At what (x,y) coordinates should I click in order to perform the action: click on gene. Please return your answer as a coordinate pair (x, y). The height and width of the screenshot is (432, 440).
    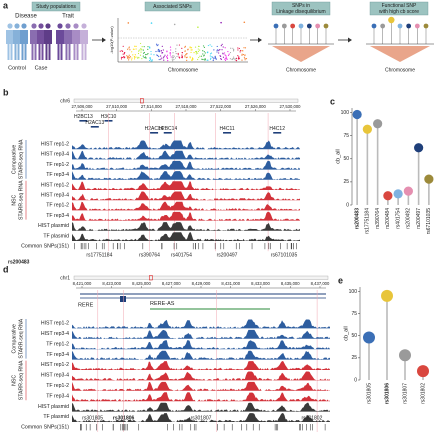
    Looking at the image, I should click on (154, 133).